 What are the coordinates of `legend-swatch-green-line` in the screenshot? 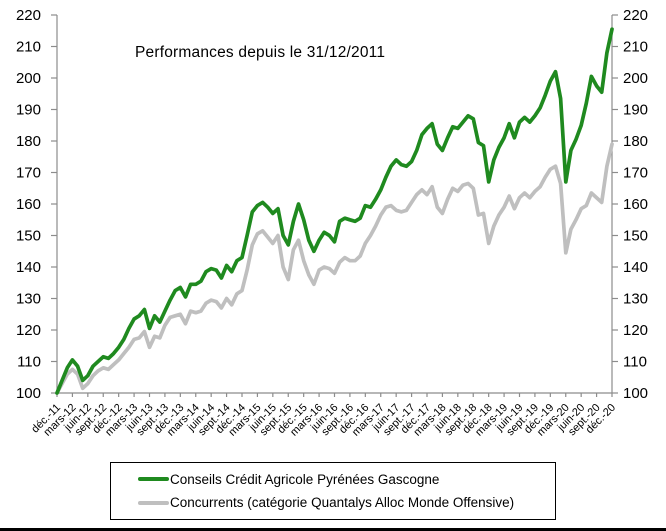 It's located at (153, 479).